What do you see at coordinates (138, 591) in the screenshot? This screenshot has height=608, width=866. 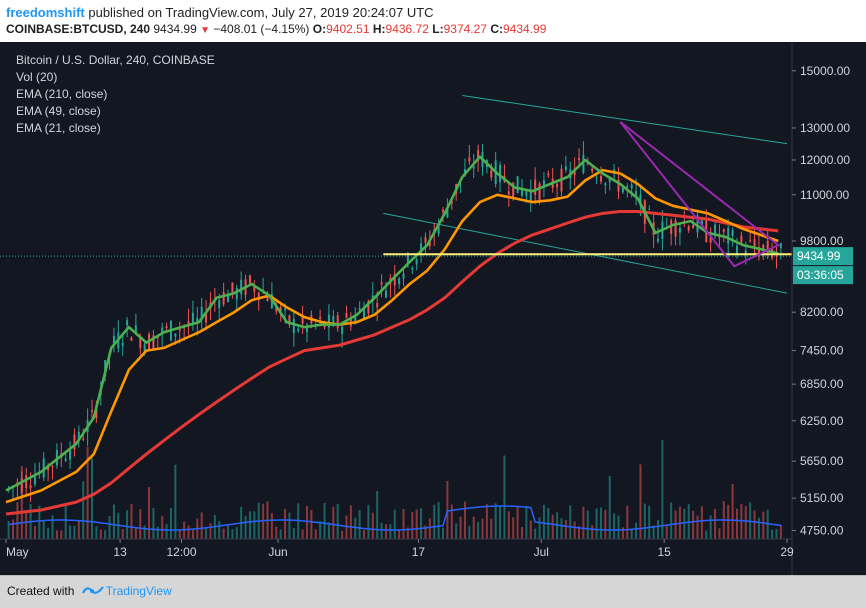 I see `tradingview-link: TradingView` at bounding box center [138, 591].